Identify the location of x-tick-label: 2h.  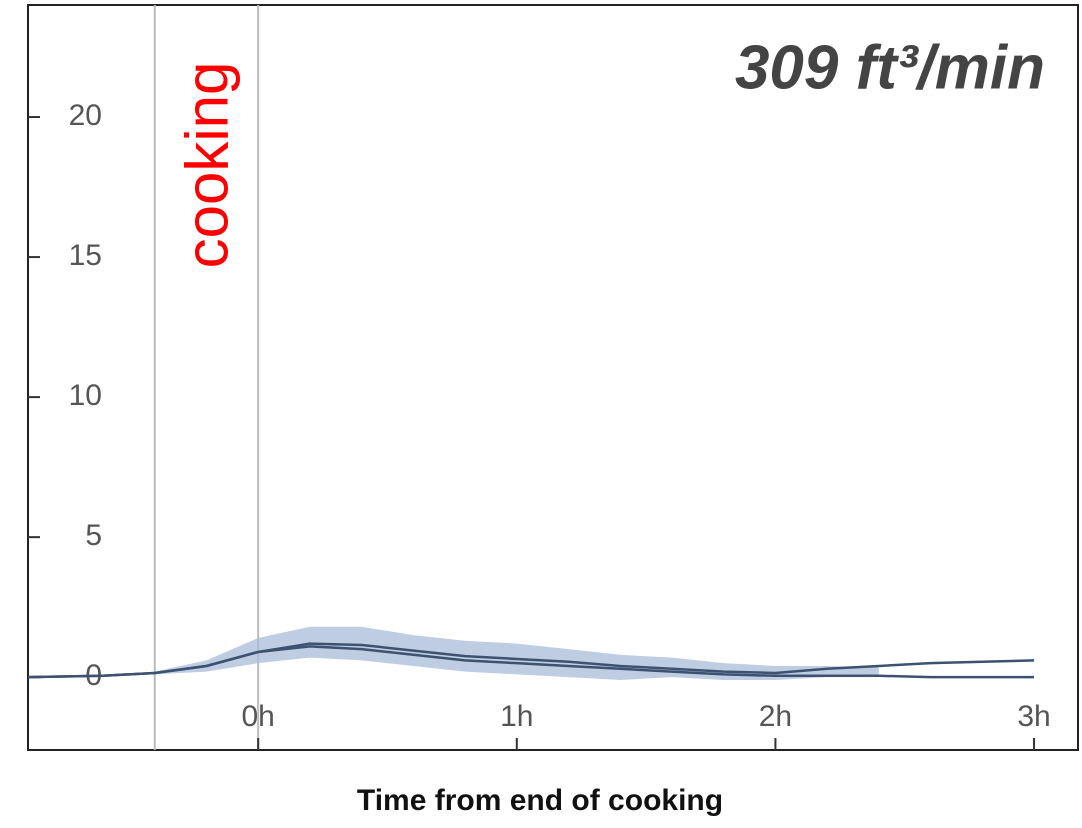
(775, 716).